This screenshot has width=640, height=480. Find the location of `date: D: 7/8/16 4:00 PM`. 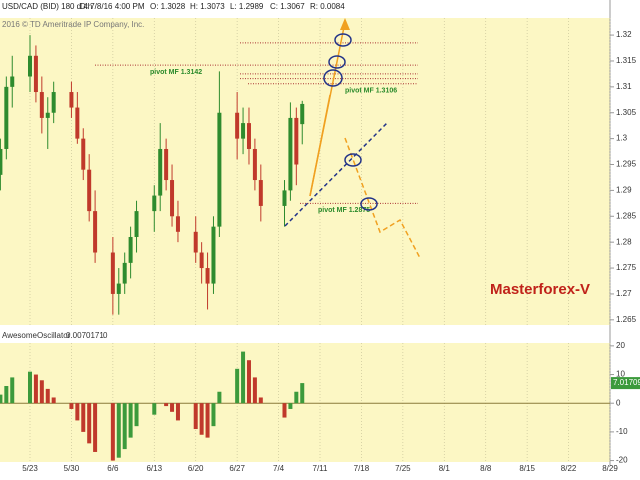

date: D: 7/8/16 4:00 PM is located at coordinates (112, 6).